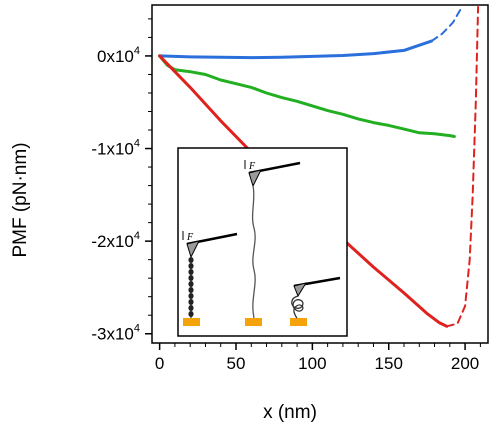 The height and width of the screenshot is (432, 500). Describe the element at coordinates (236, 363) in the screenshot. I see `x-tick-label: 50` at that location.